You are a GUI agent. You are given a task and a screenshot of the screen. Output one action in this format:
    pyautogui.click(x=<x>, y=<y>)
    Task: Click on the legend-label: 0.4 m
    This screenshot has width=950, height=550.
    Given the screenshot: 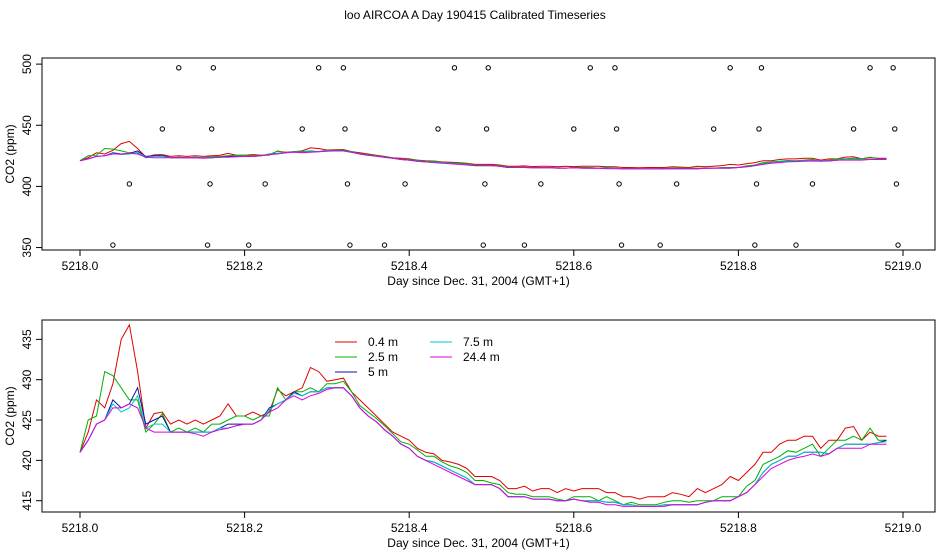 What is the action you would take?
    pyautogui.click(x=383, y=342)
    